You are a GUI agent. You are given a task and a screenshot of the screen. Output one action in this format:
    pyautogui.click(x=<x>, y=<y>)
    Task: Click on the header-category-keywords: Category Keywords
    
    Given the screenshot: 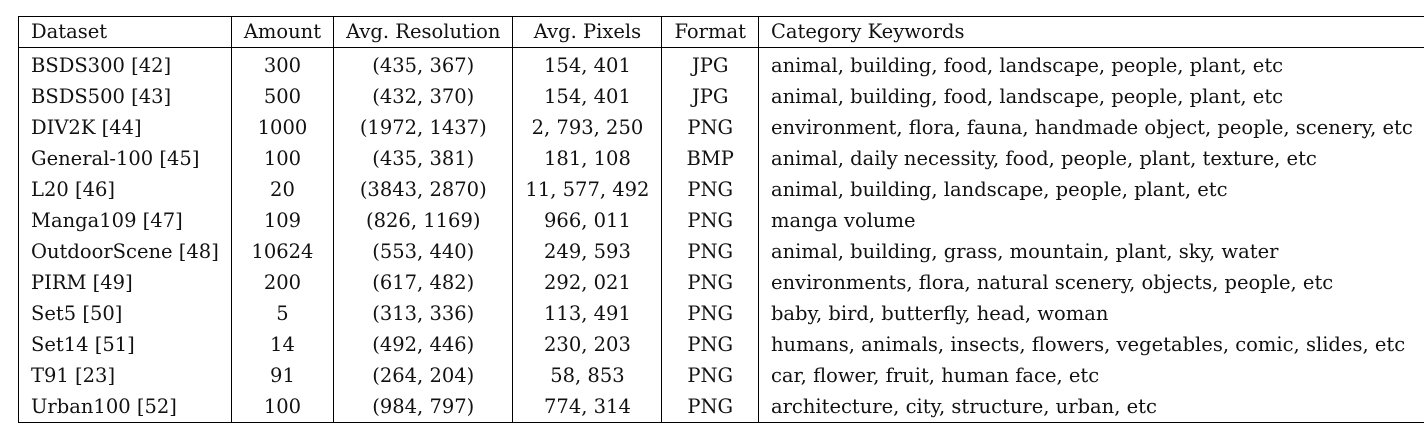 What is the action you would take?
    pyautogui.click(x=1090, y=32)
    